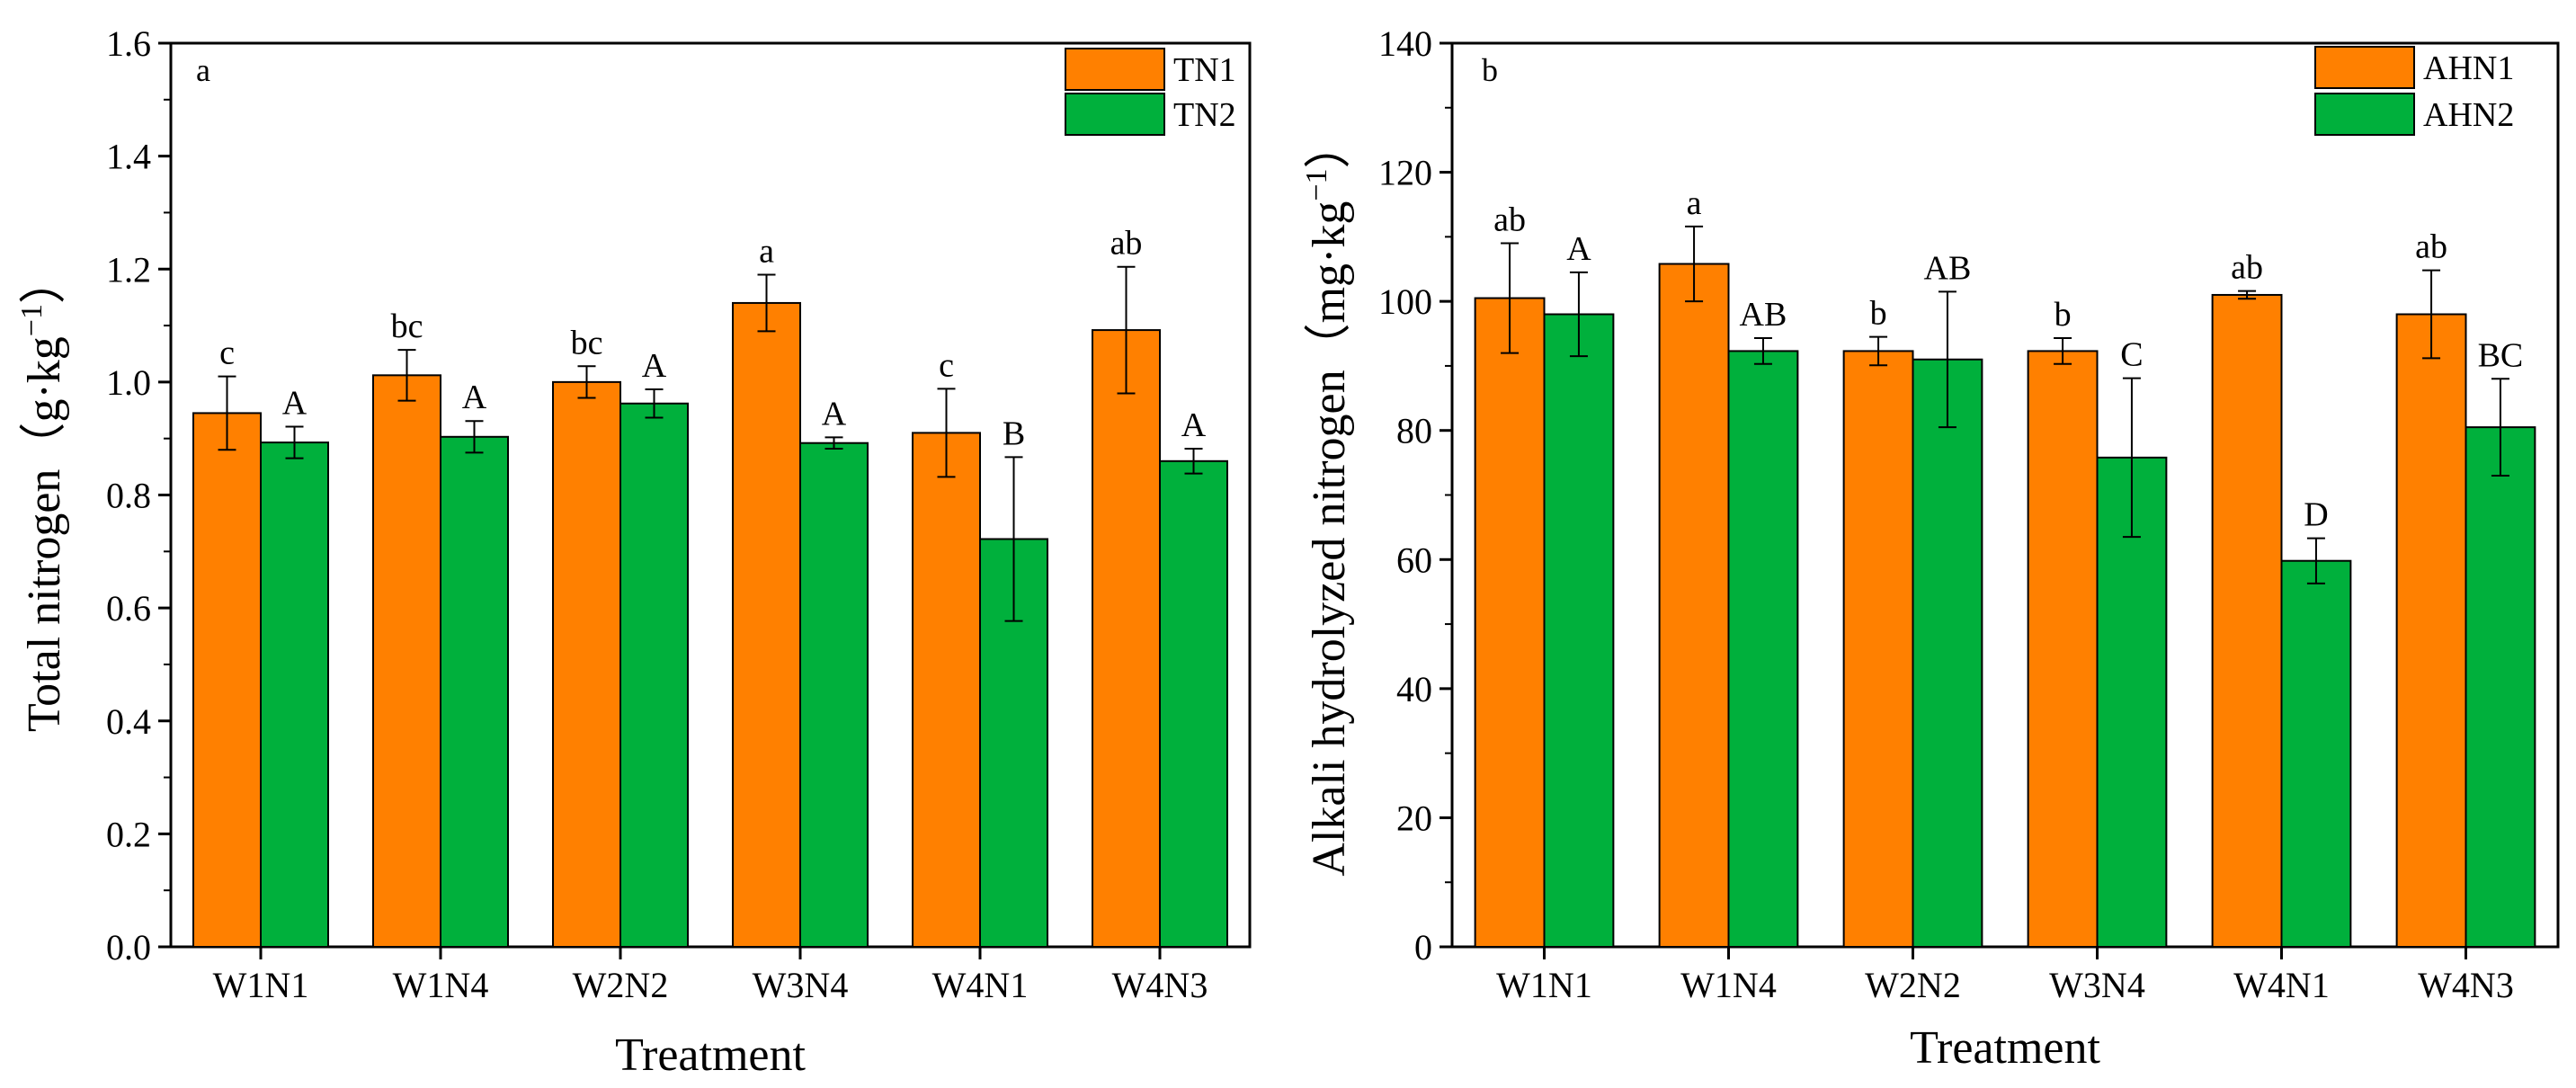 The height and width of the screenshot is (1088, 2576). Describe the element at coordinates (129, 834) in the screenshot. I see `y-tick-label-a-1: 0.2` at that location.